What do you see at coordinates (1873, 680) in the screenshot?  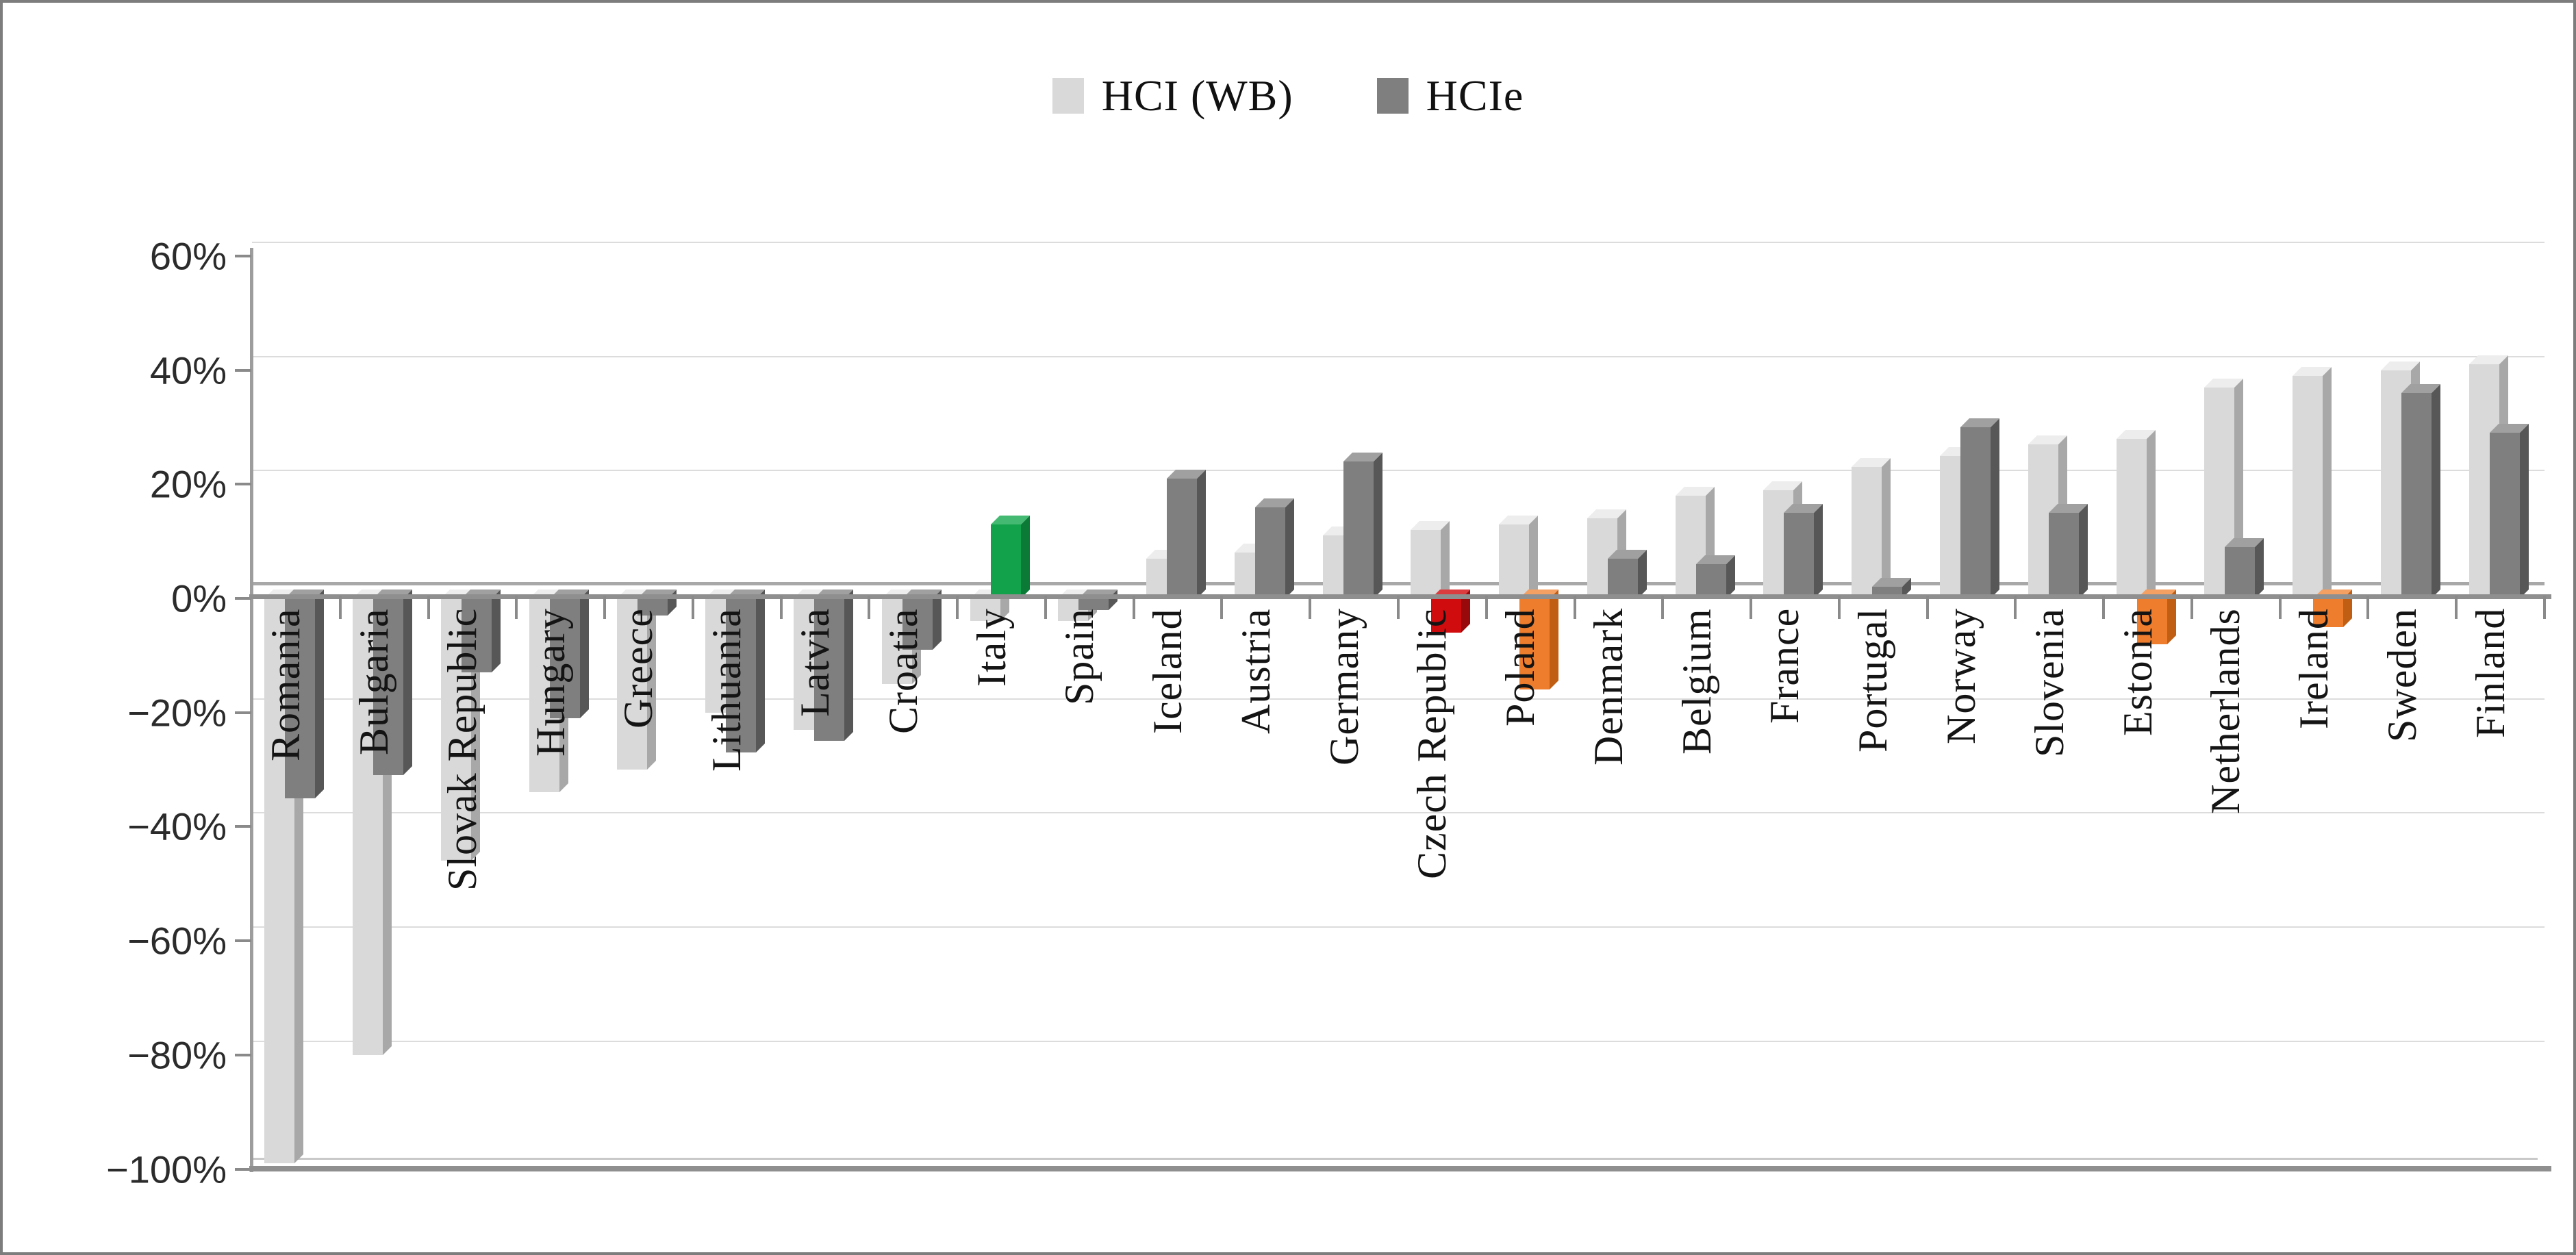 I see `category-label-portugal: Portugal` at bounding box center [1873, 680].